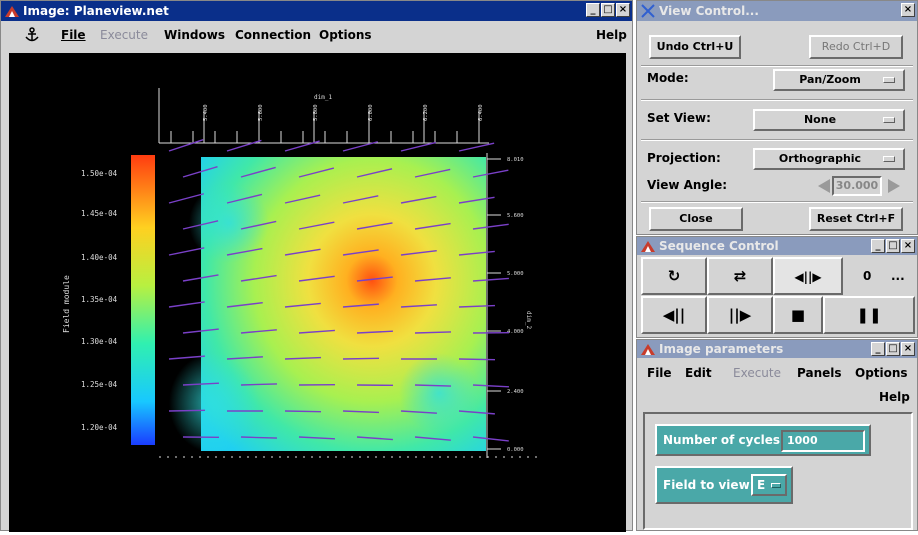 This screenshot has height=535, width=918. I want to click on image-window-title: Image: Planeview.net, so click(96, 11).